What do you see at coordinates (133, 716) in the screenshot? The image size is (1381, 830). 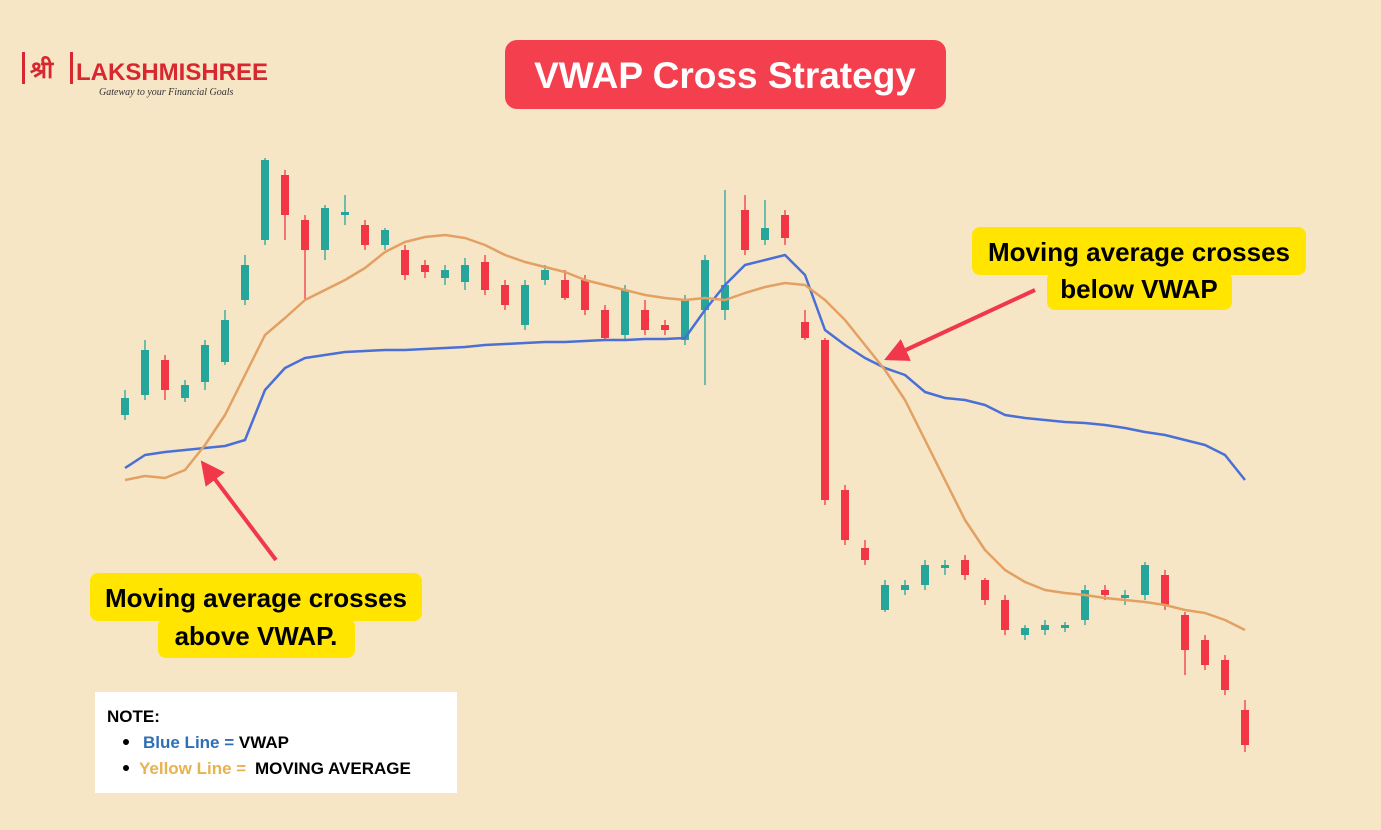 I see `note-heading: NOTE:` at bounding box center [133, 716].